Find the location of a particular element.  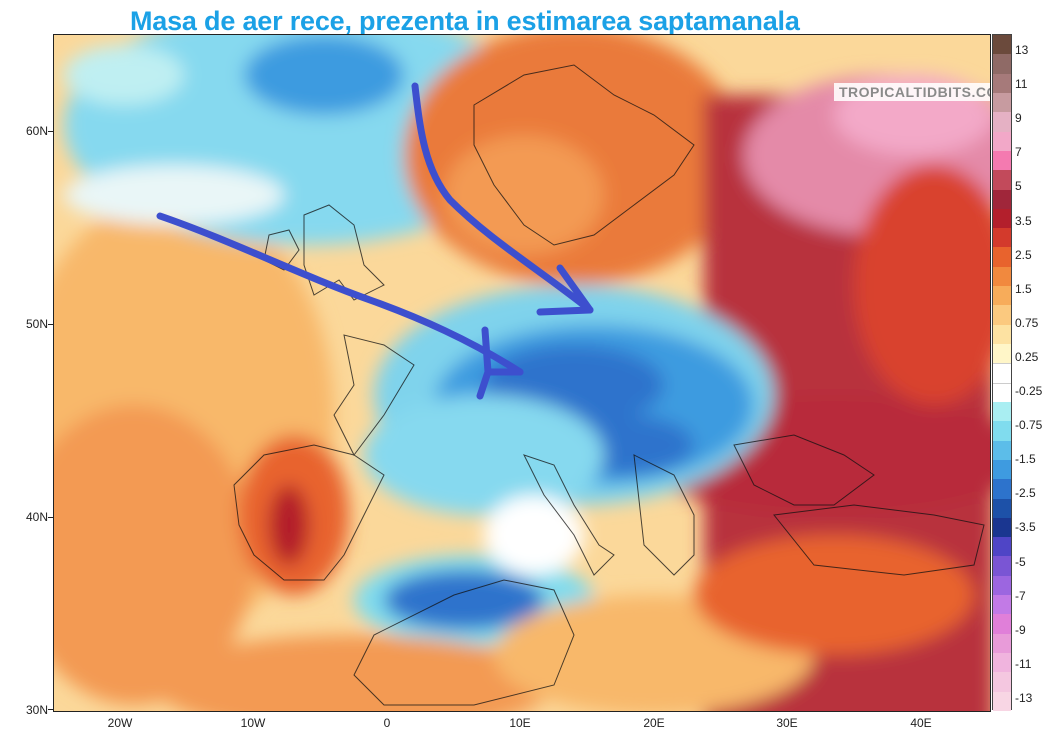

lon-label-0: 0 is located at coordinates (387, 723).